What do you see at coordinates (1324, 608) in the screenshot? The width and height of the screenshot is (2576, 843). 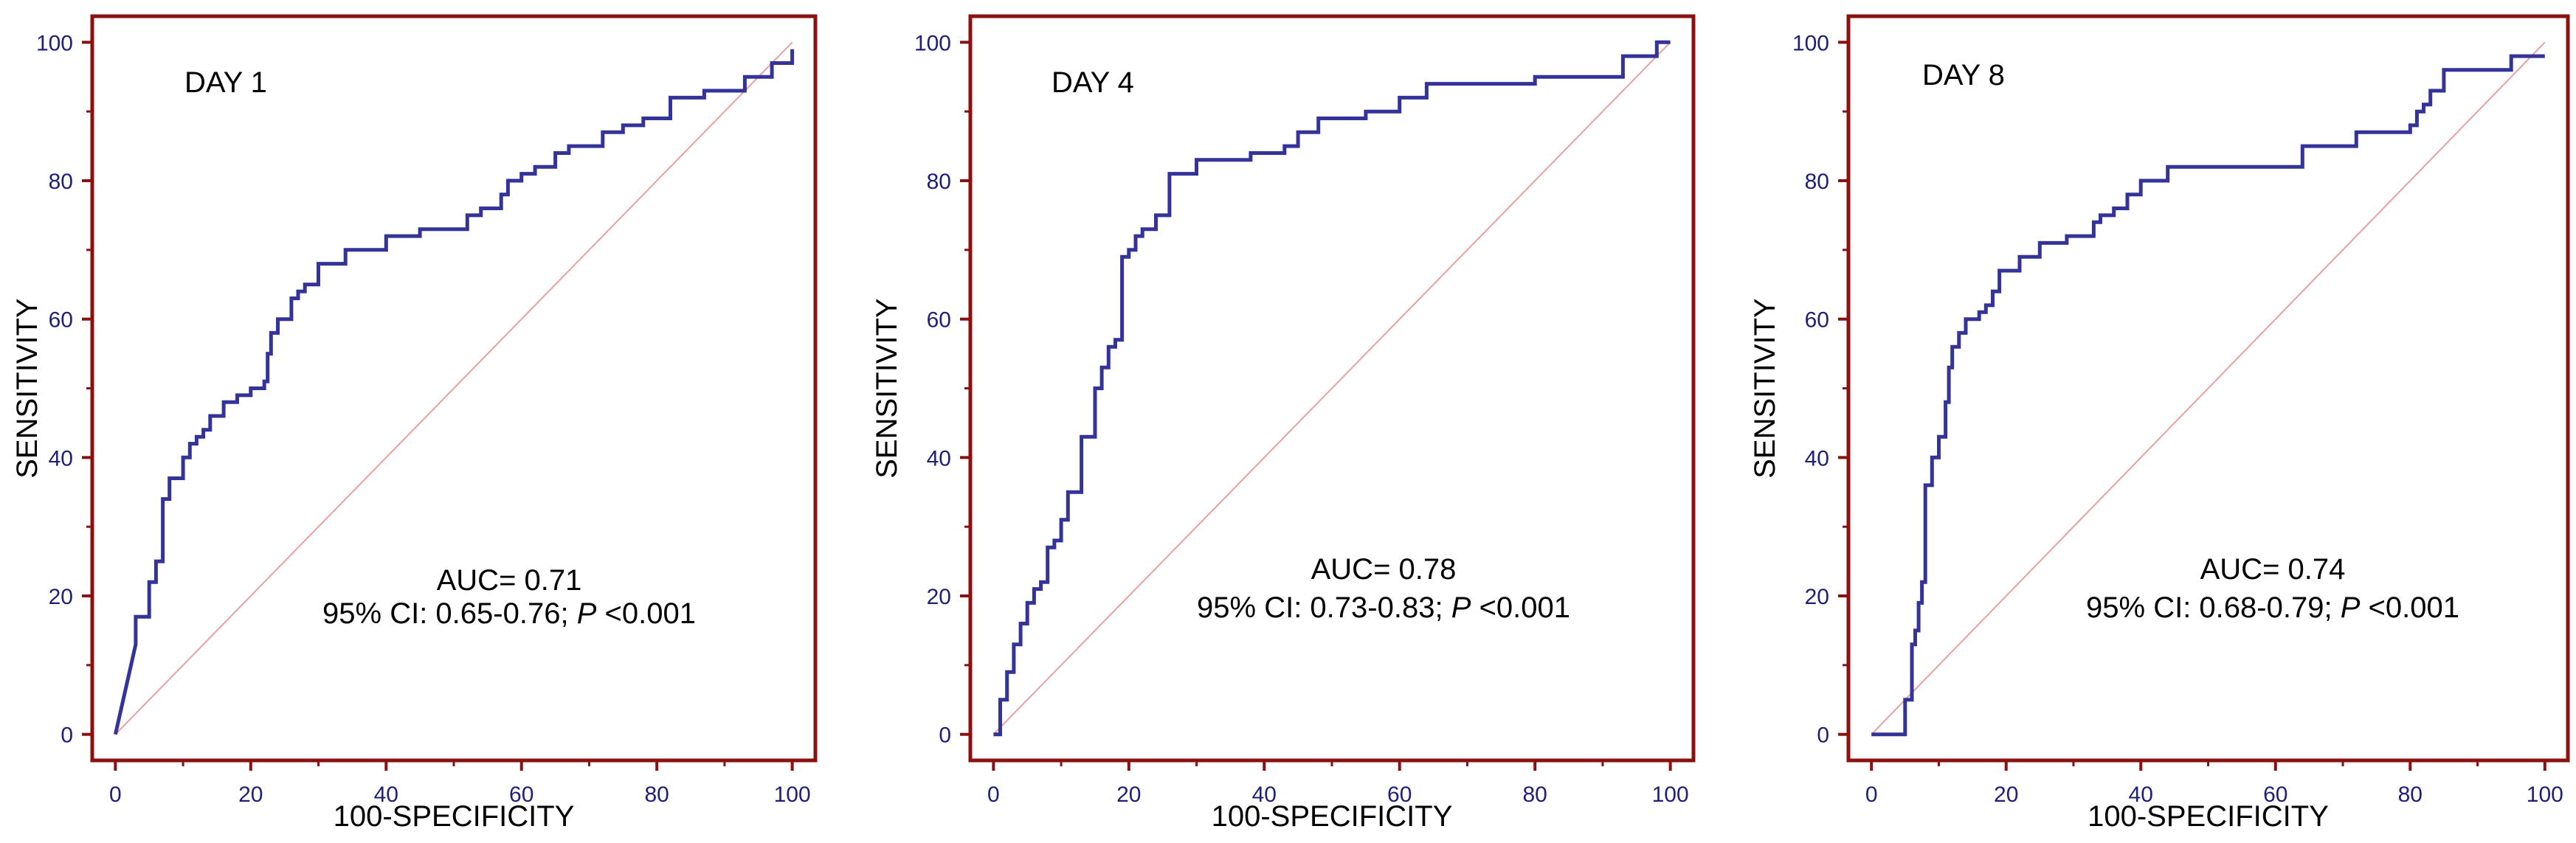 I see `ci-text: 95% CI: 0.73-0.83;` at bounding box center [1324, 608].